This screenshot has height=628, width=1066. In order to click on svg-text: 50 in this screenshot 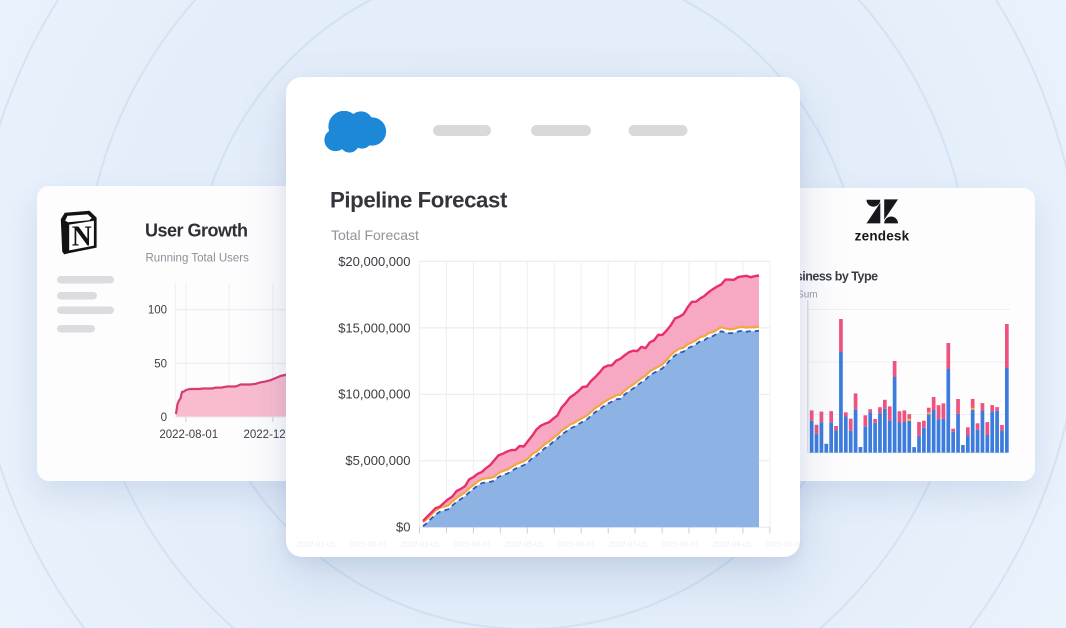, I will do `click(160, 364)`.